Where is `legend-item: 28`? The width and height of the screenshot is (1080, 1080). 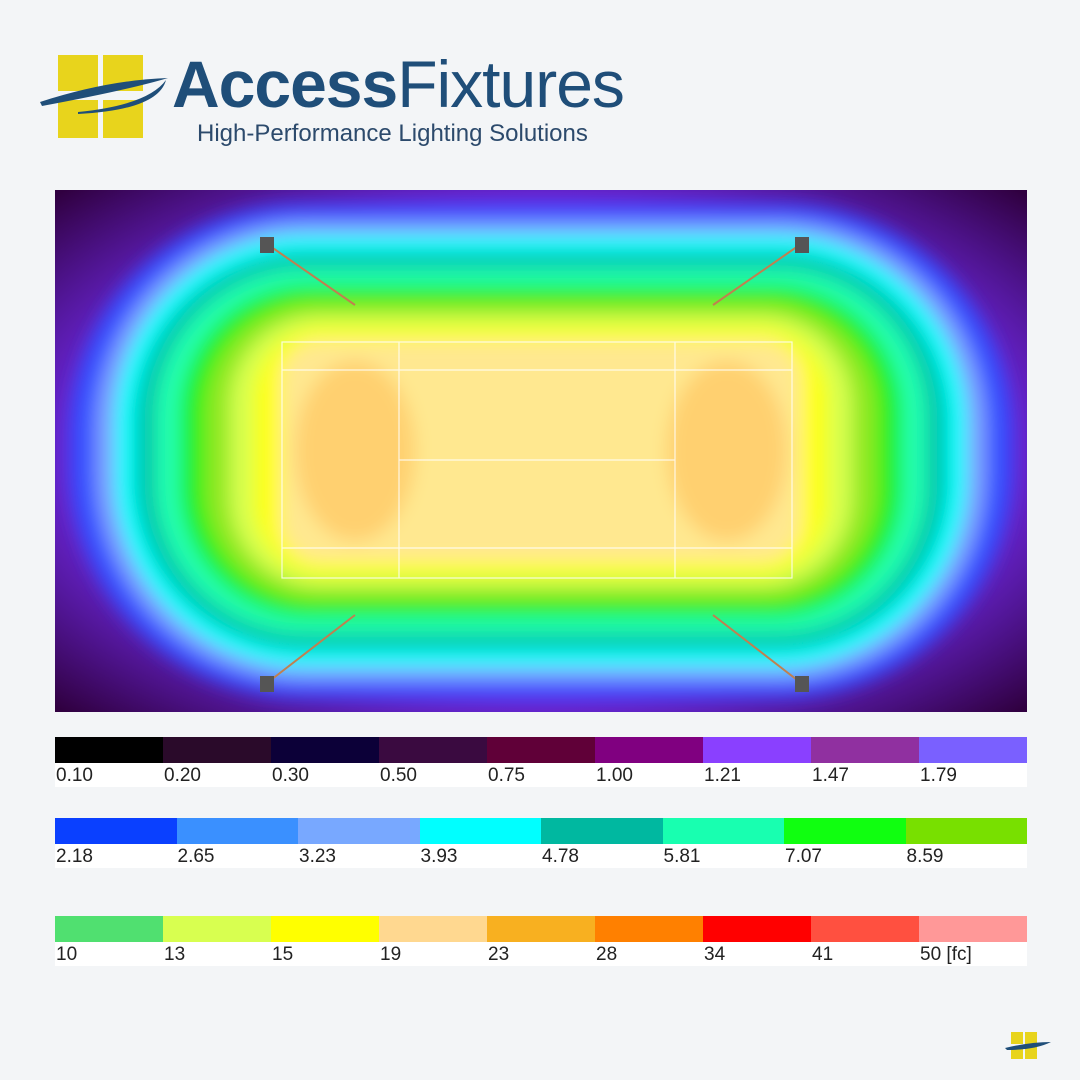
legend-item: 28 is located at coordinates (649, 941).